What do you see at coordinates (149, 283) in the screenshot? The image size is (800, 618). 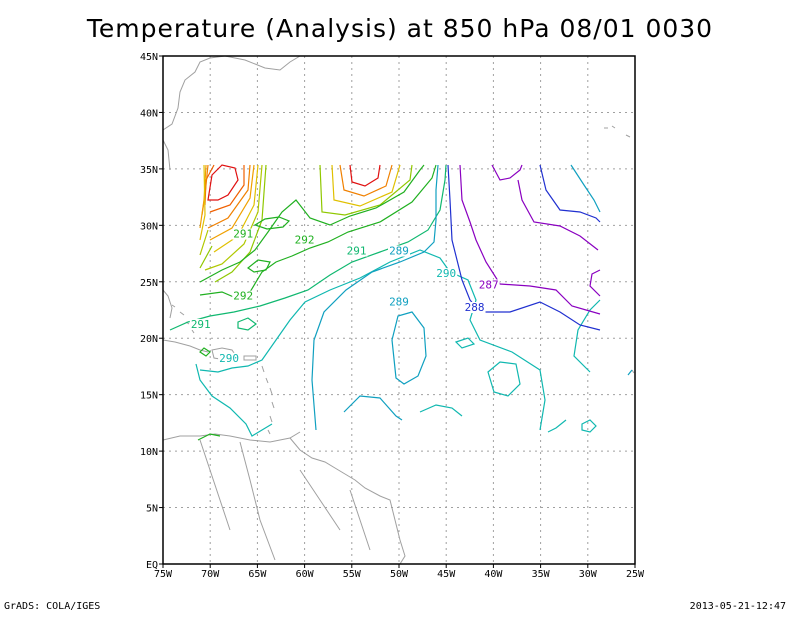 I see `y-tick-label: 25N` at bounding box center [149, 283].